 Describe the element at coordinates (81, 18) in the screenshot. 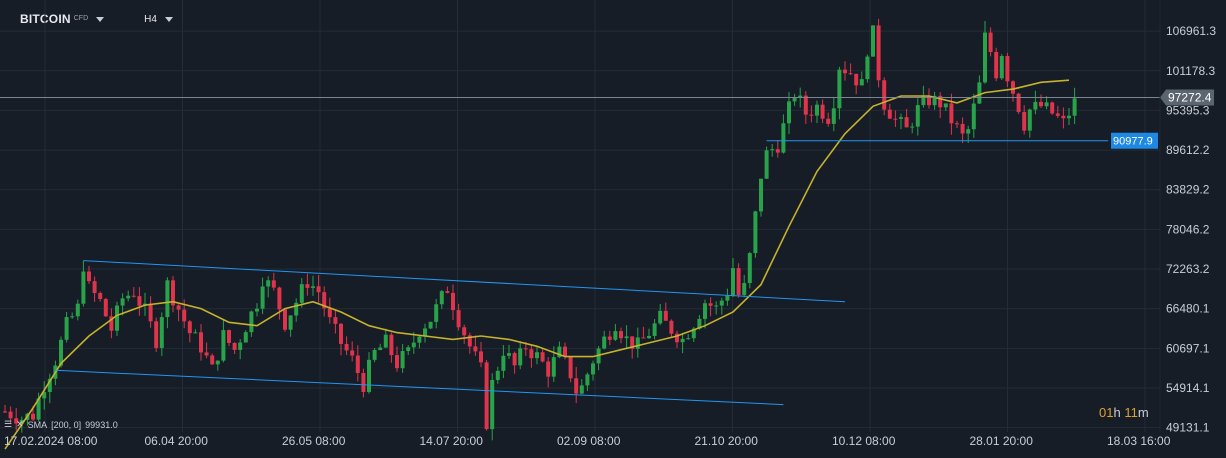

I see `symbol-type: CFD` at that location.